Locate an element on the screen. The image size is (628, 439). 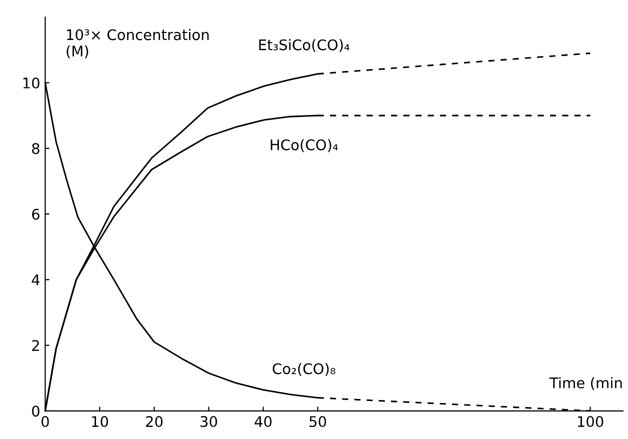
x-tick-label: 30 is located at coordinates (209, 422).